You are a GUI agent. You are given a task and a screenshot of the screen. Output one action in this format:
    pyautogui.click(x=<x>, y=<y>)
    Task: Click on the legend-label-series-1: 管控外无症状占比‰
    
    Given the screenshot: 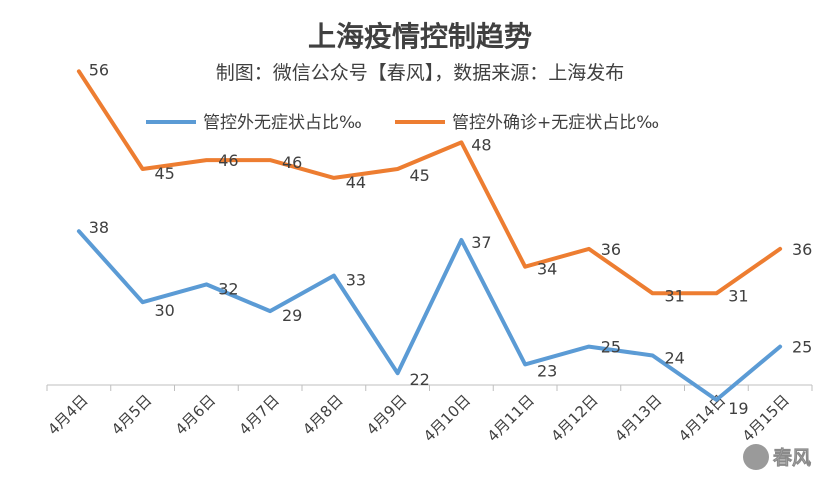 What is the action you would take?
    pyautogui.click(x=282, y=123)
    